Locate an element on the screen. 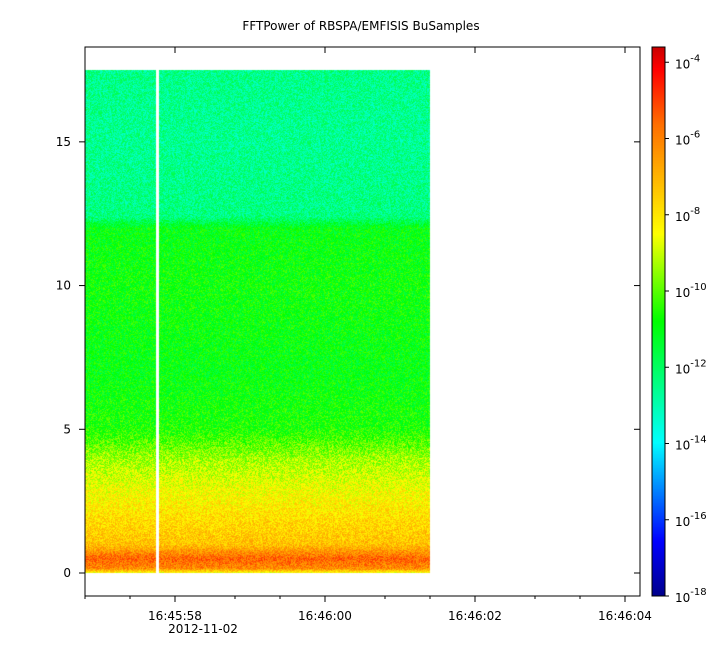 This screenshot has width=724, height=660. y-tick-label: 0 is located at coordinates (67, 573).